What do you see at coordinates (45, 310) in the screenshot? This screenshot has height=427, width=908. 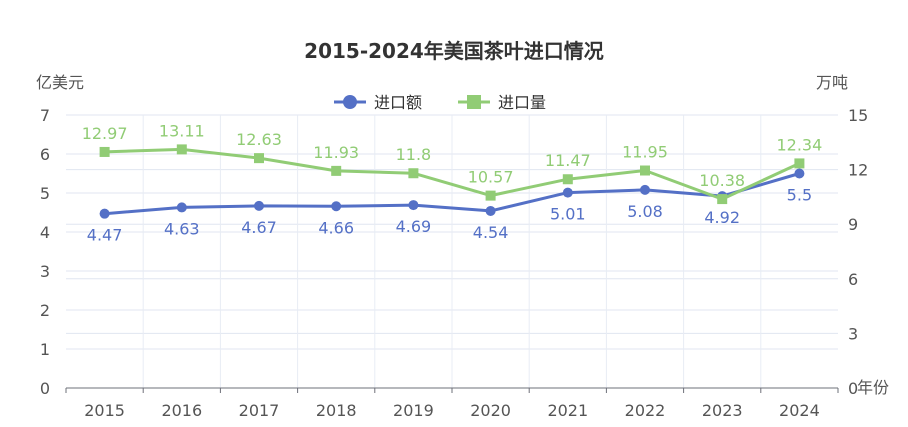 I see `y-left-tick-label: 2` at bounding box center [45, 310].